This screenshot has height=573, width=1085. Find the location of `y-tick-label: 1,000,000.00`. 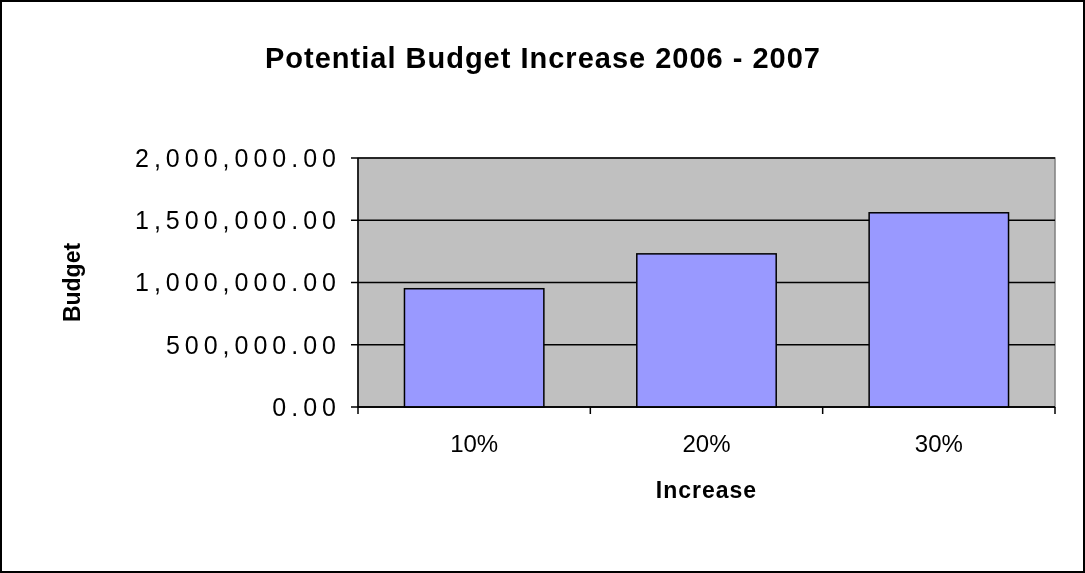

y-tick-label: 1,000,000.00 is located at coordinates (238, 282).